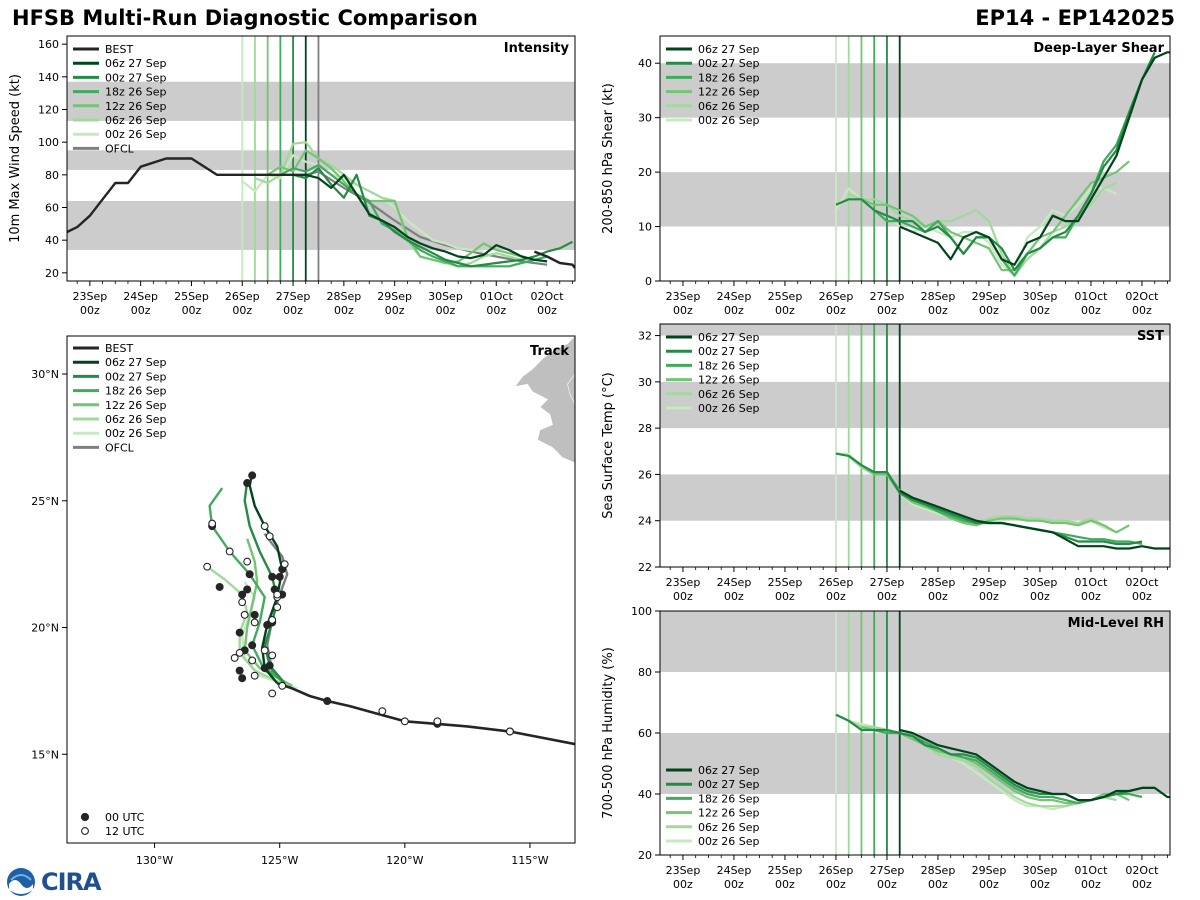  What do you see at coordinates (645, 118) in the screenshot?
I see `y-tick-label: 30` at bounding box center [645, 118].